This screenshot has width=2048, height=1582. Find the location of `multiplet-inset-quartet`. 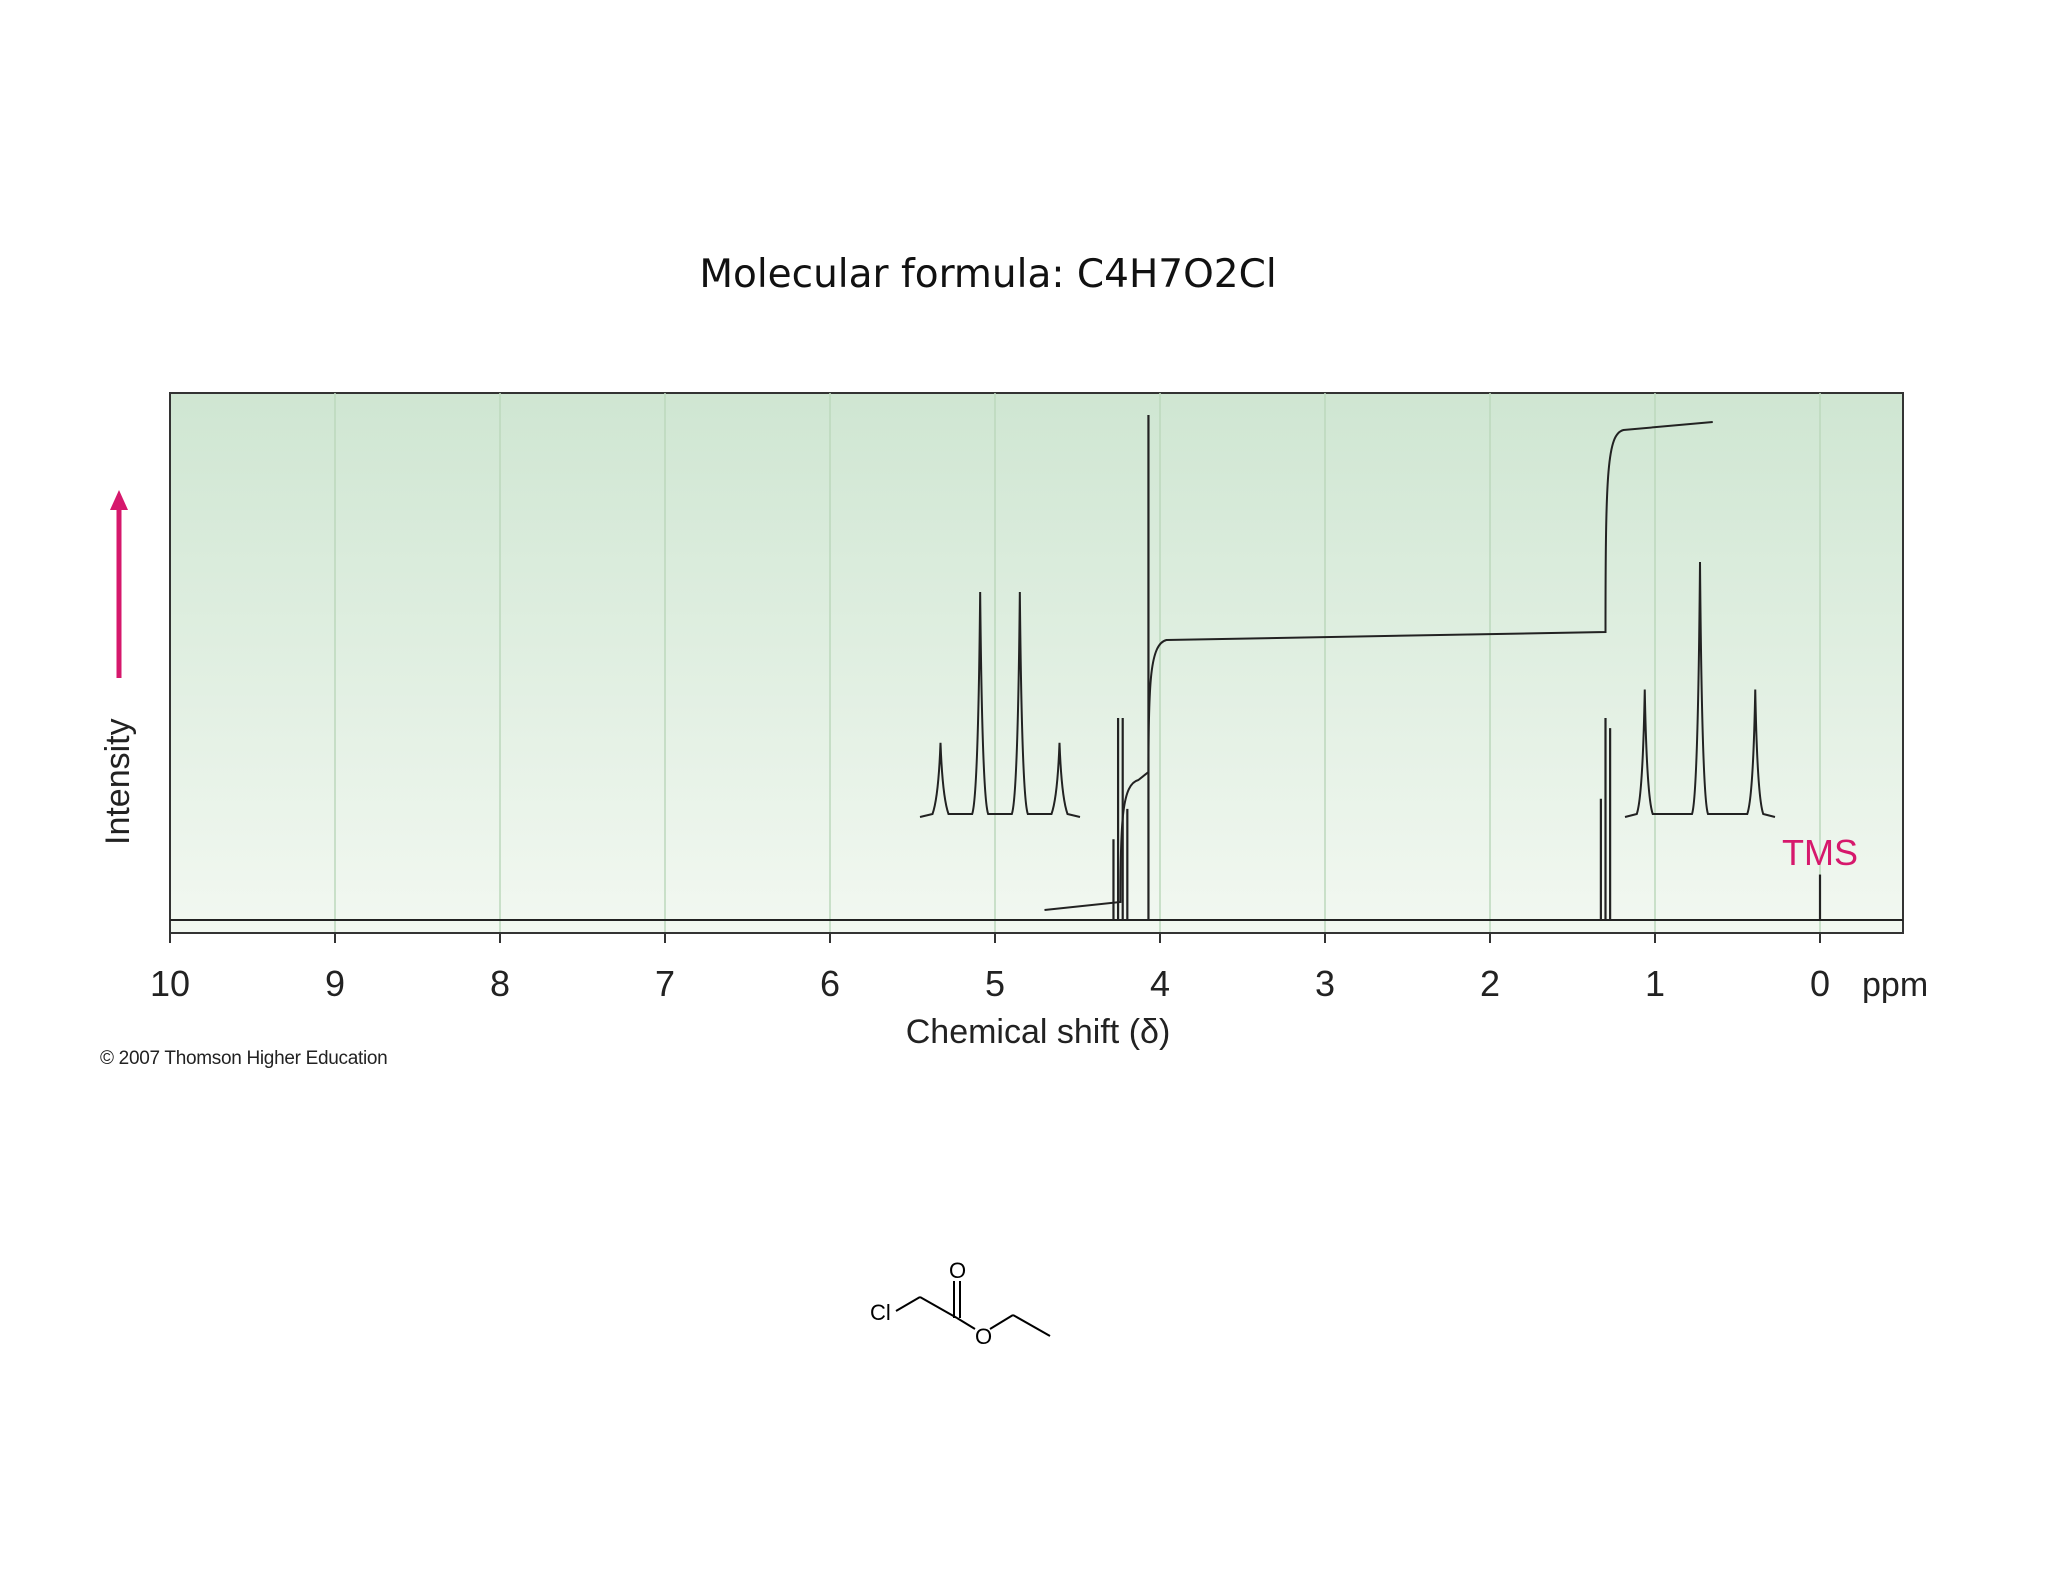

multiplet-inset-quartet is located at coordinates (1000, 704).